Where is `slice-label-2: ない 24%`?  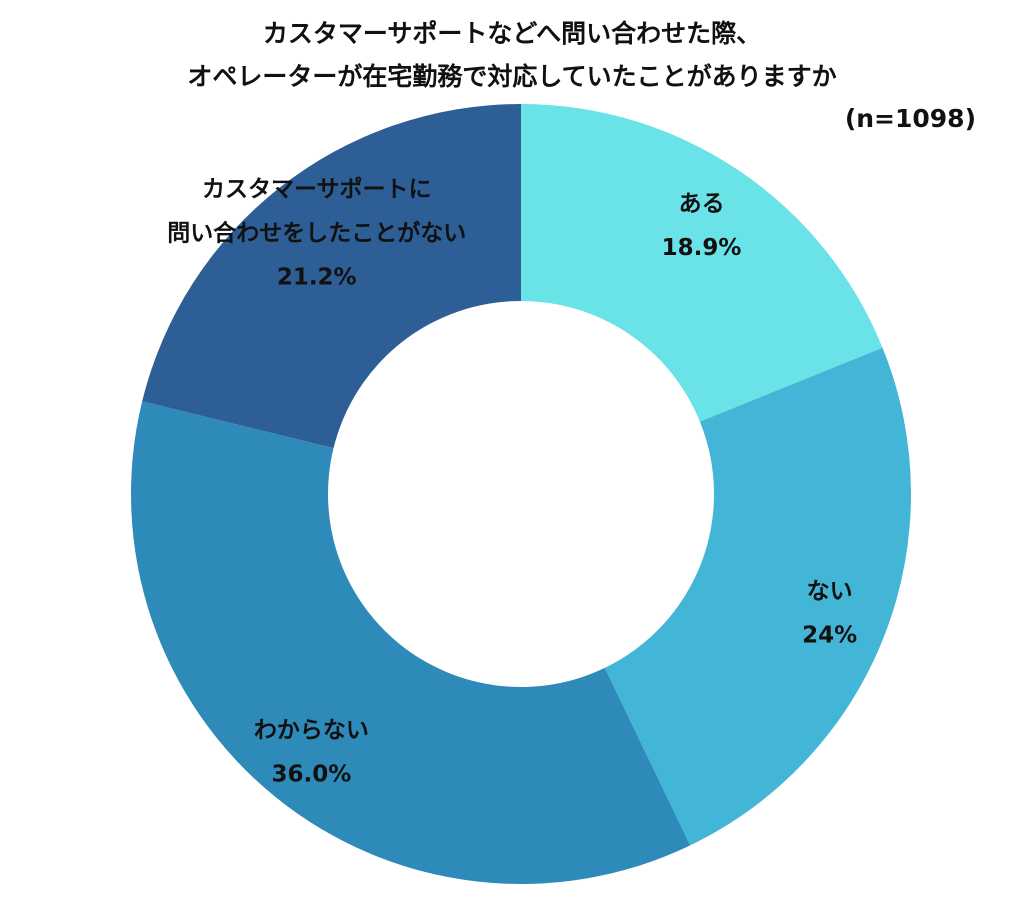 slice-label-2: ない 24% is located at coordinates (829, 613).